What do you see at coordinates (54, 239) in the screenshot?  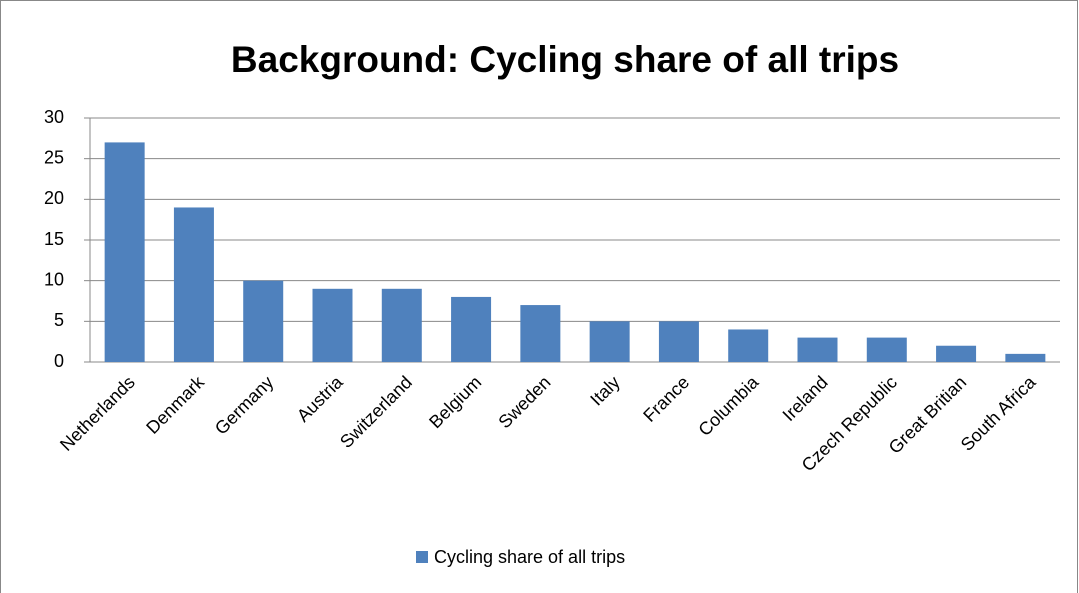 I see `y-tick-label: 15` at bounding box center [54, 239].